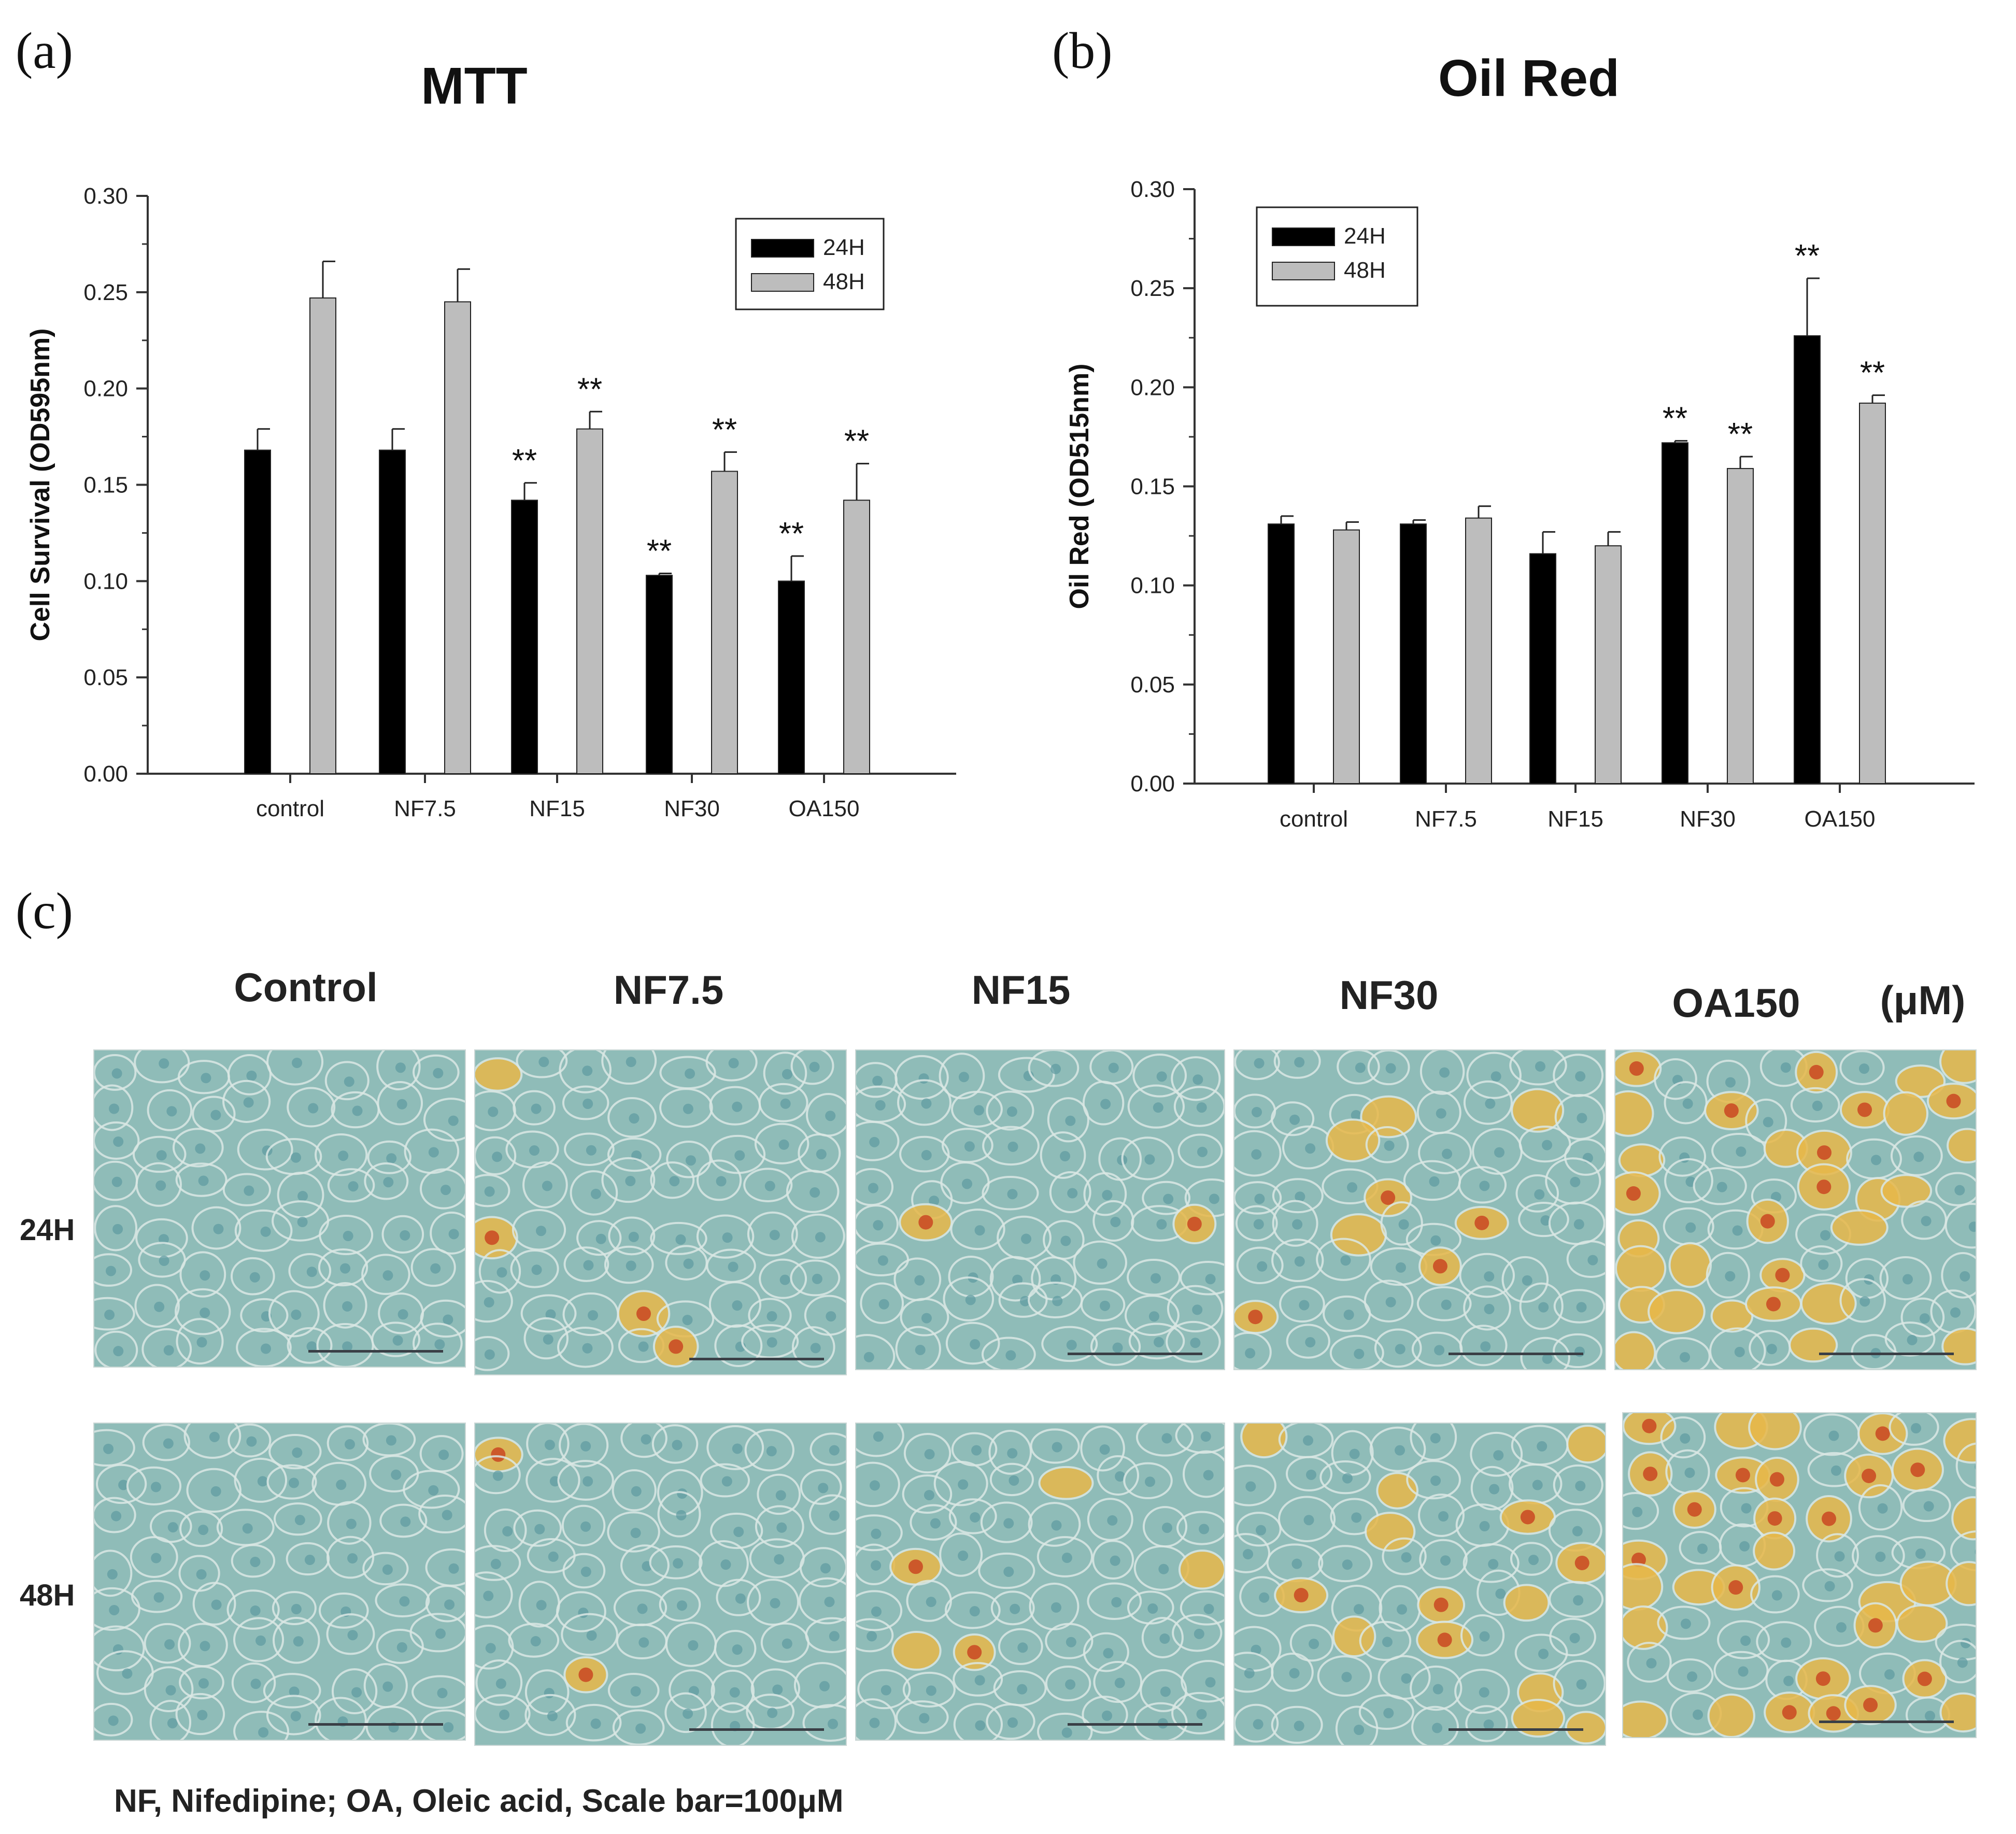 The height and width of the screenshot is (1834, 2016). What do you see at coordinates (392, 611) in the screenshot?
I see `bar-24h` at bounding box center [392, 611].